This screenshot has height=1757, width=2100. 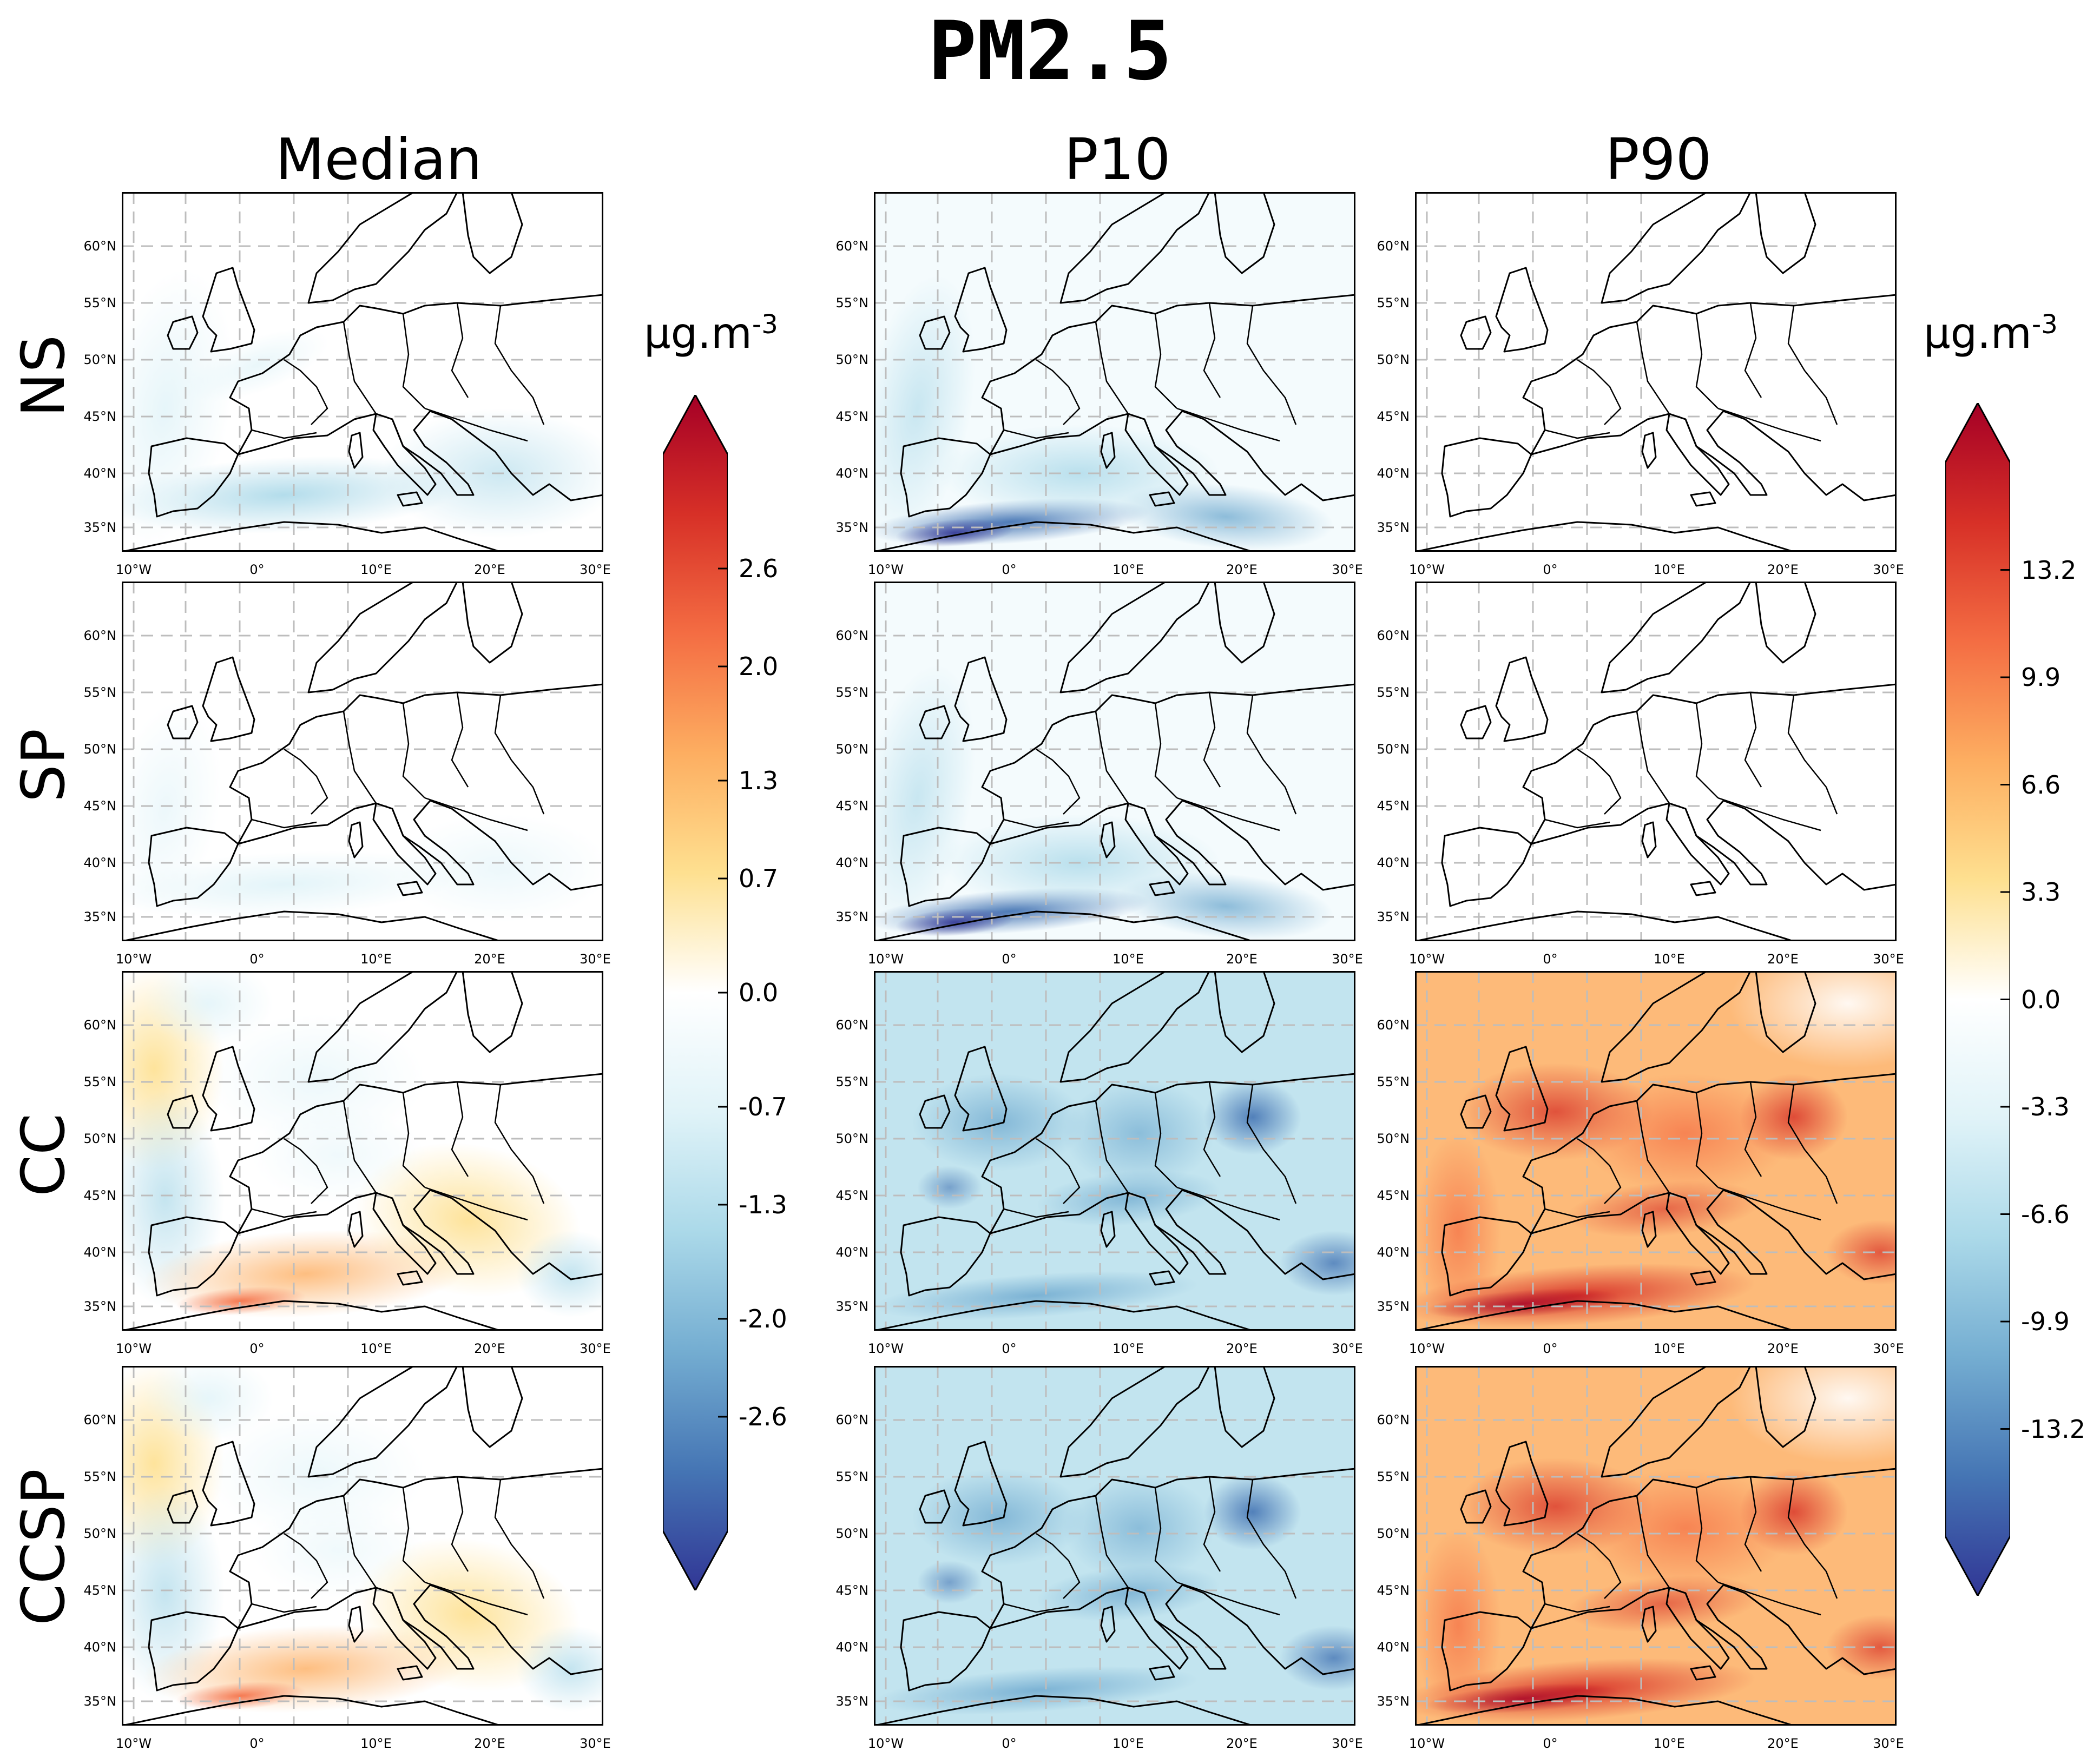 I want to click on colorbar-tick-label: -6.6, so click(x=2045, y=1214).